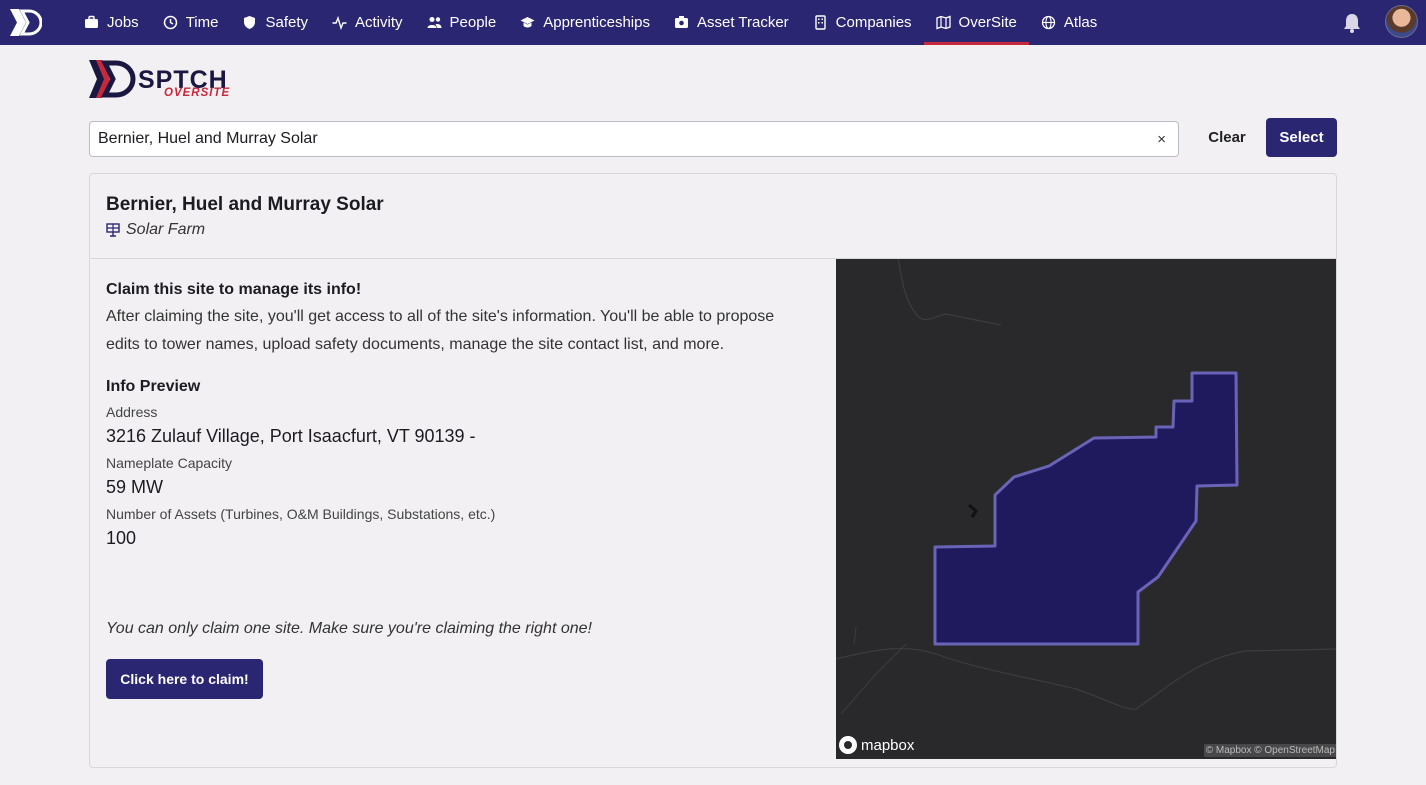  I want to click on nav-item-label: Asset Tracker, so click(742, 22).